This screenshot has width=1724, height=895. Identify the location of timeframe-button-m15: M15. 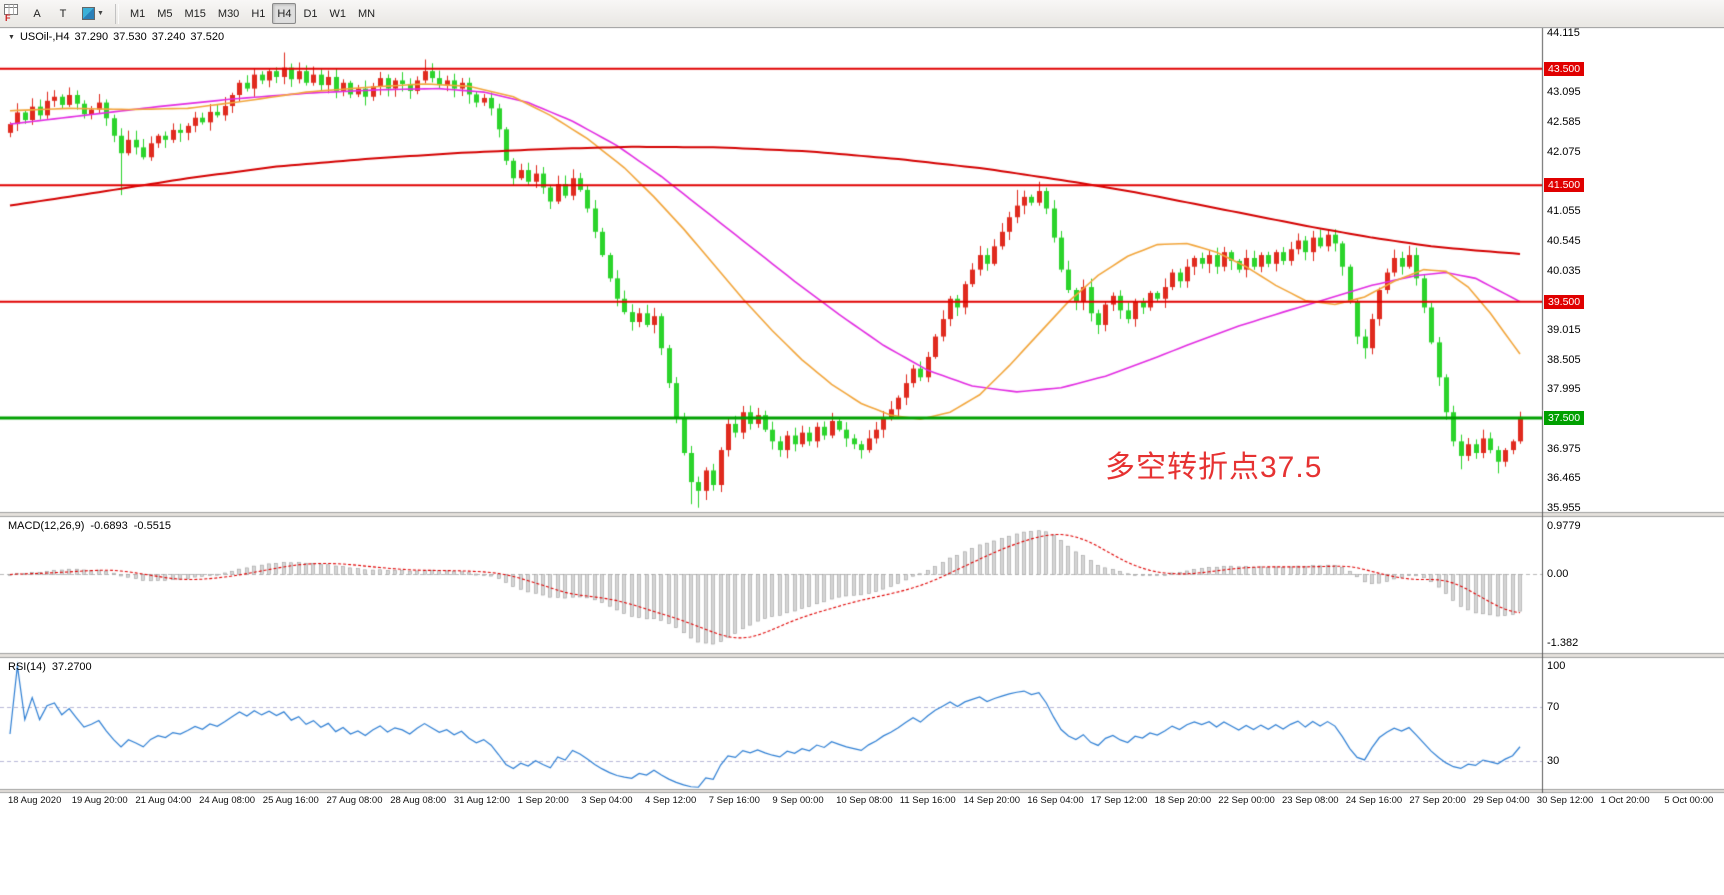
(195, 13).